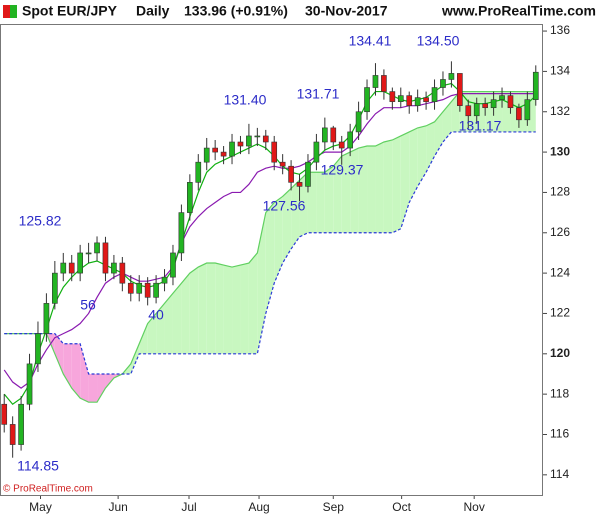  I want to click on y-tick-label: 136, so click(560, 30).